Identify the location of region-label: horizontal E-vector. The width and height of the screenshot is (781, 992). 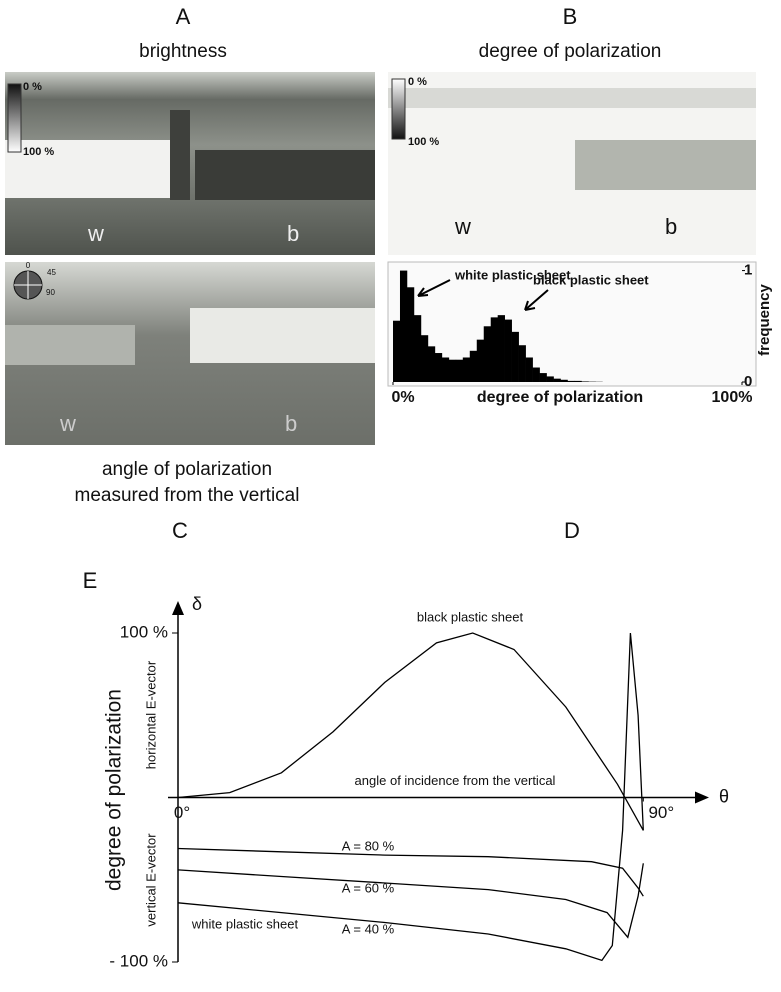
(150, 714).